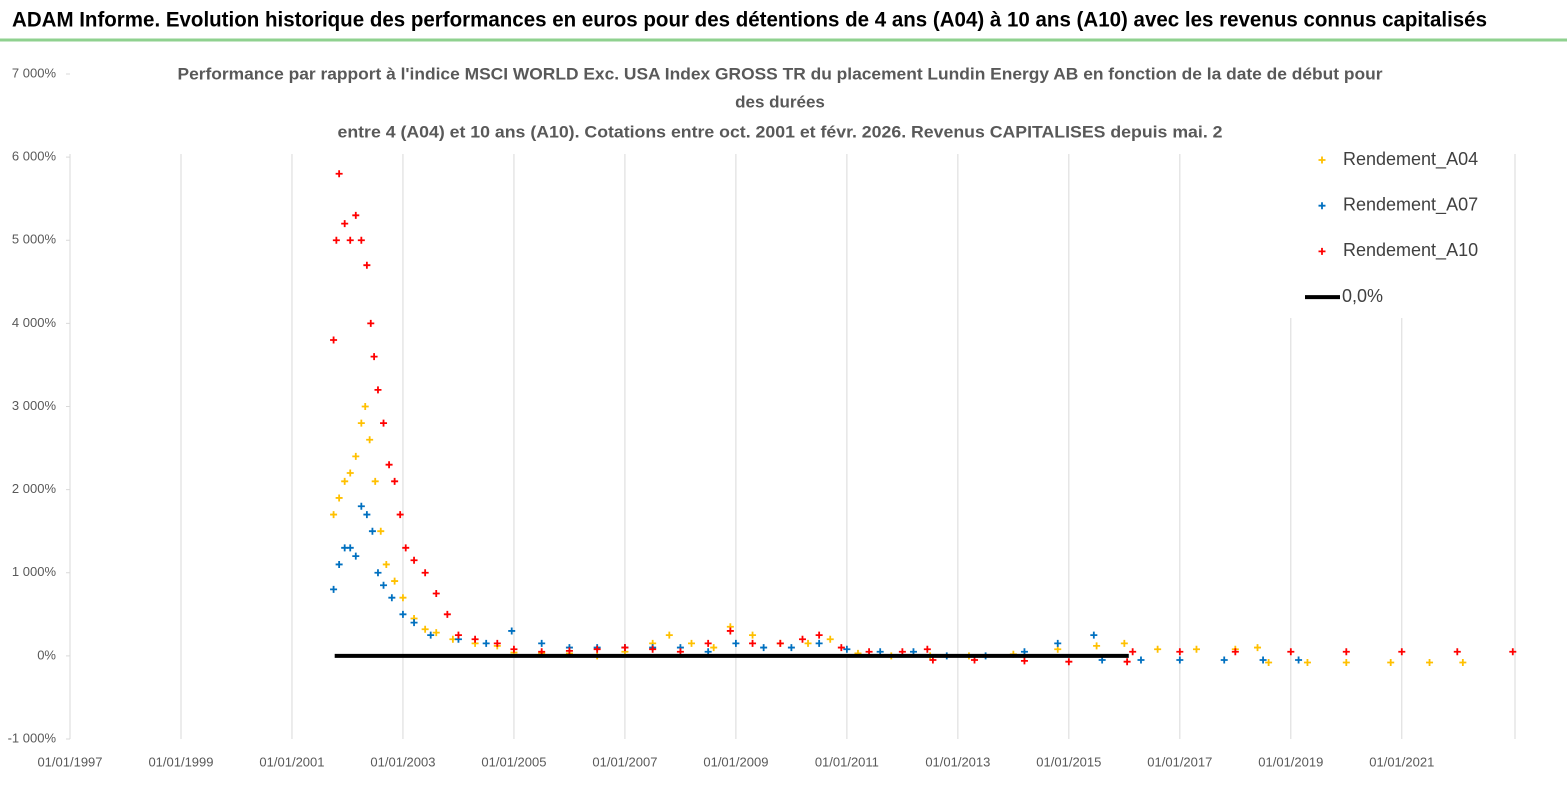 The image size is (1567, 790). I want to click on x-tick-label: 01/01/2009, so click(735, 761).